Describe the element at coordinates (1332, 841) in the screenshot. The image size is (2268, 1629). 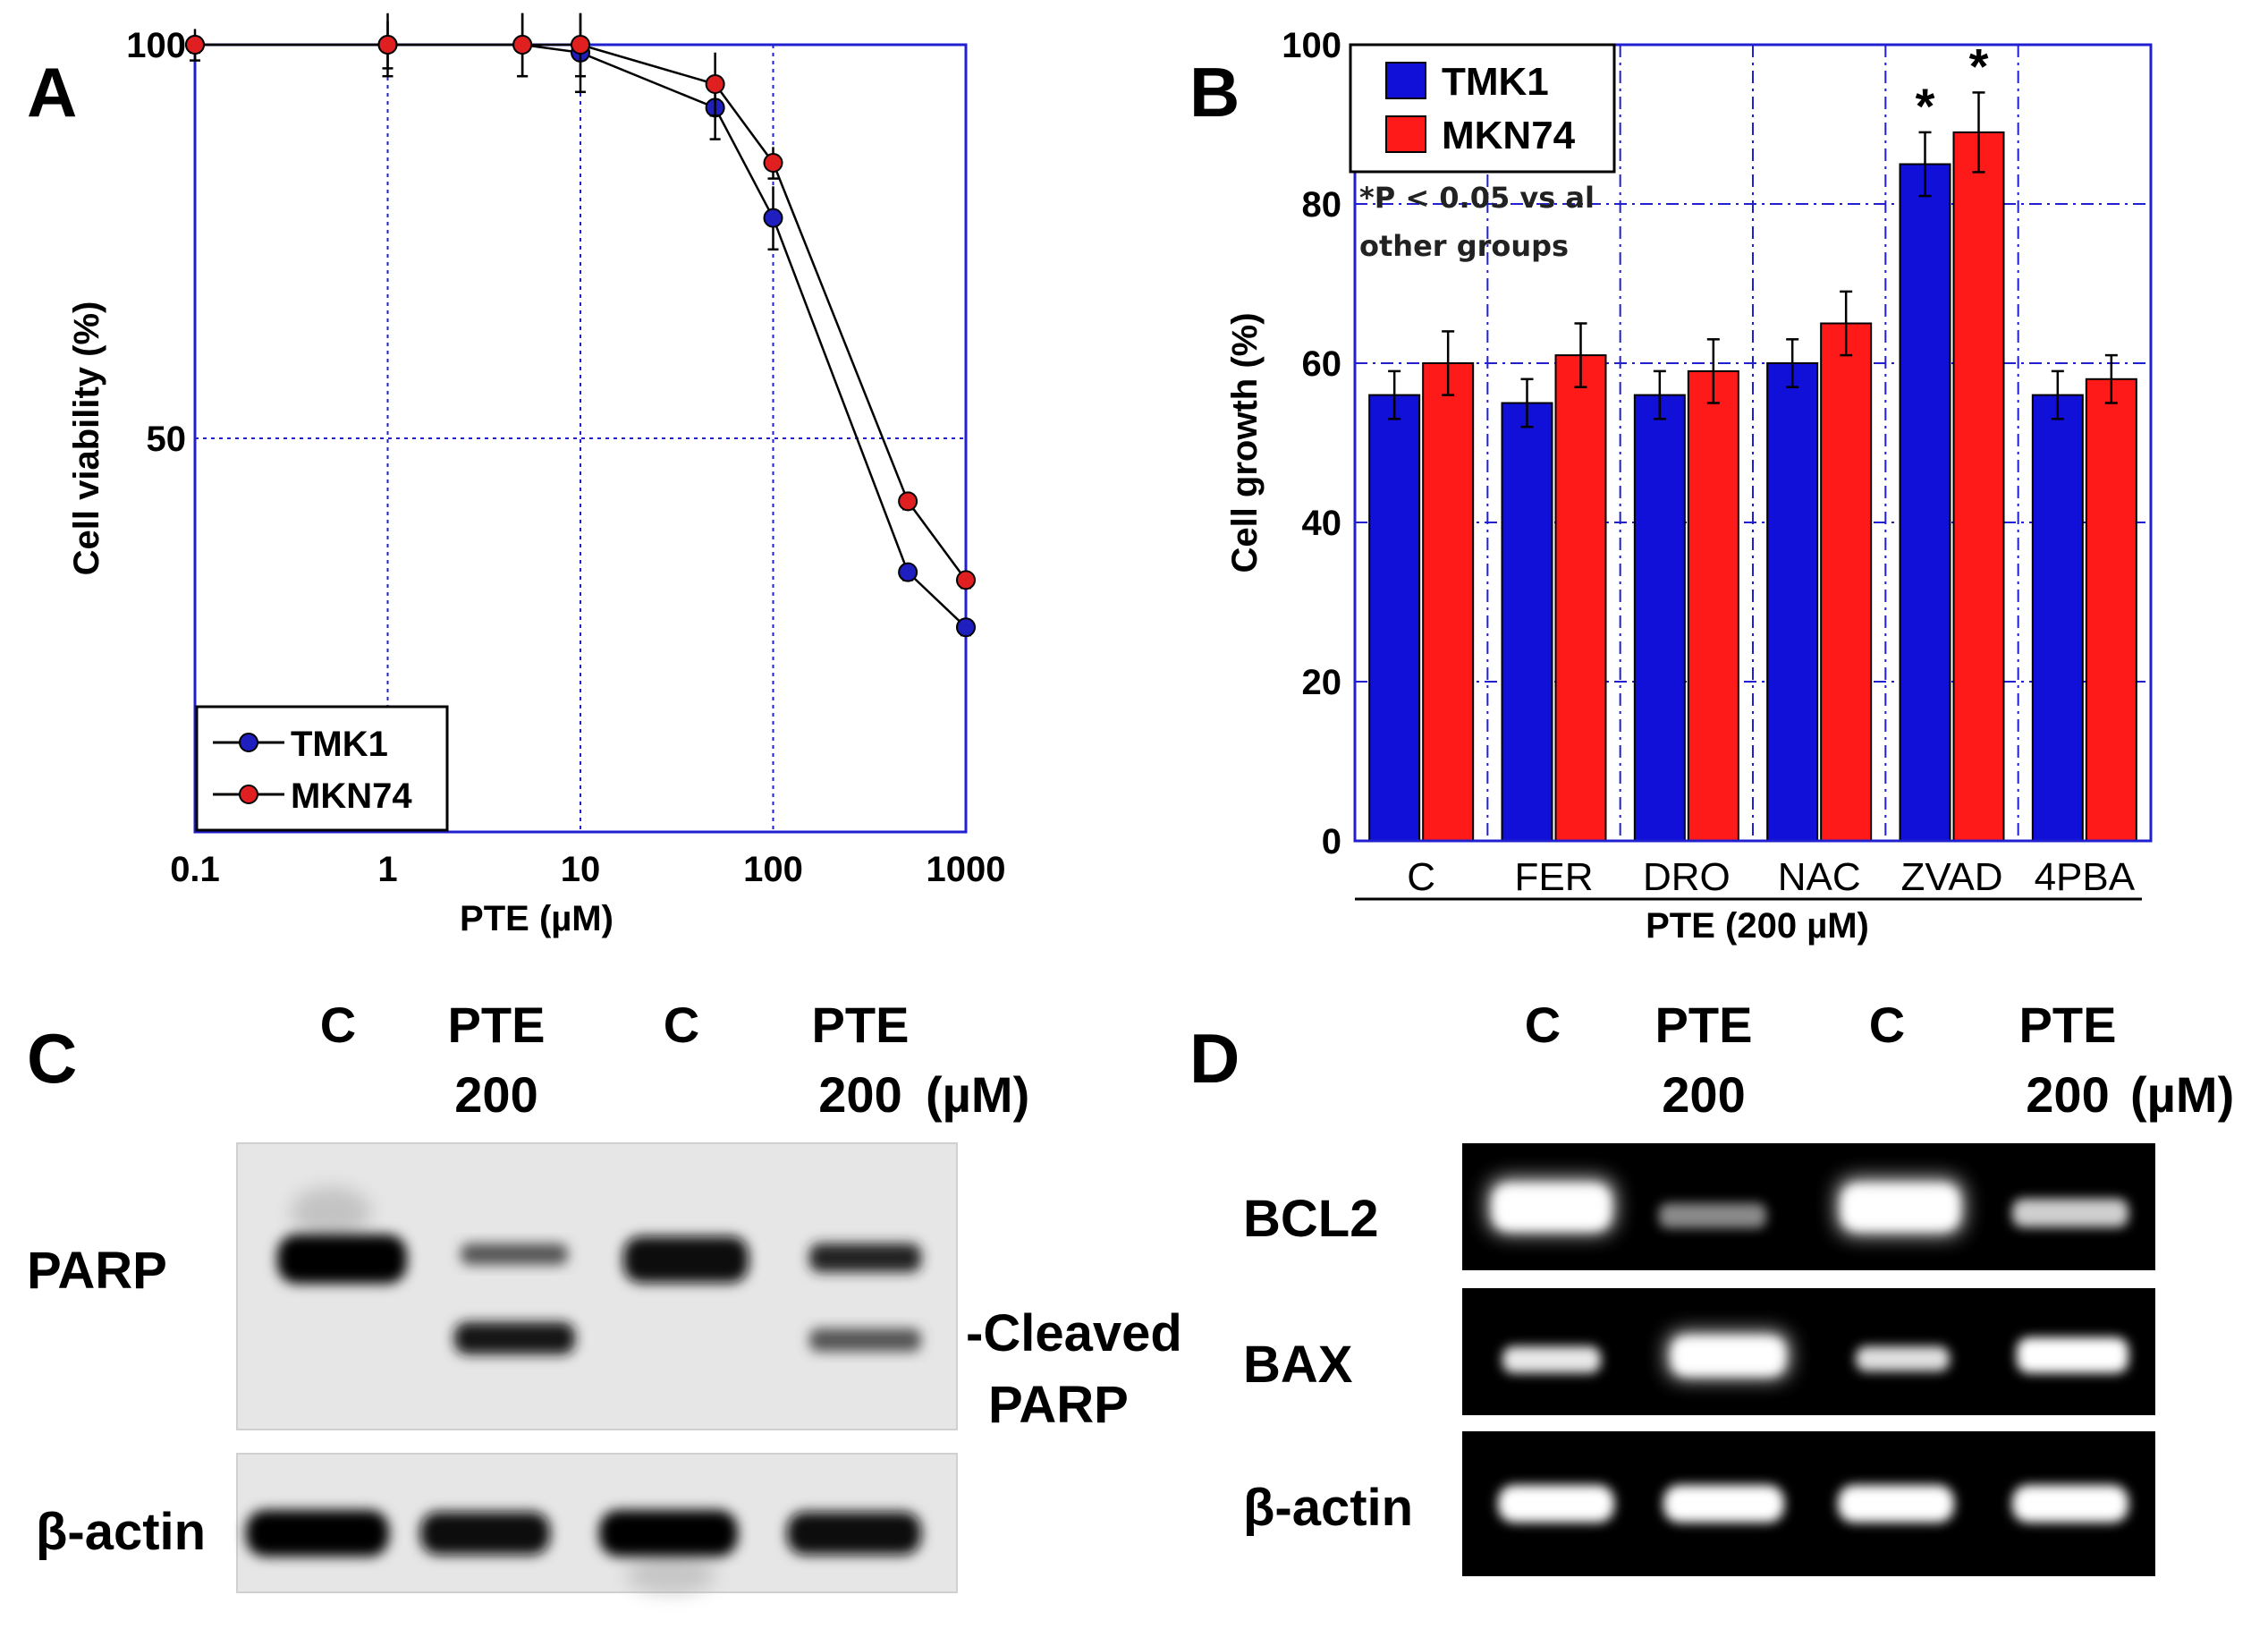
I see `panel-b-y-tick-label: 0` at that location.